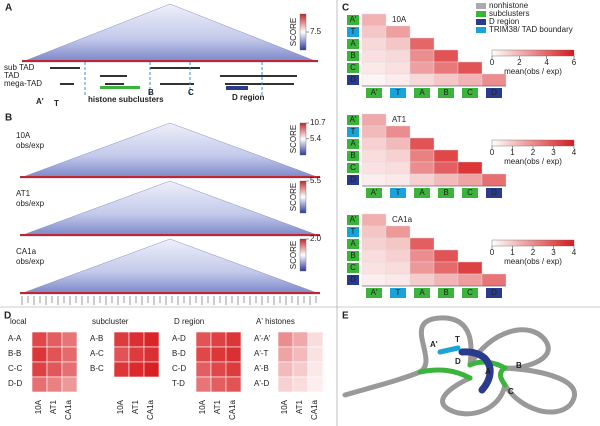 The width and height of the screenshot is (600, 426). What do you see at coordinates (18, 321) in the screenshot?
I see `group-title: local` at bounding box center [18, 321].